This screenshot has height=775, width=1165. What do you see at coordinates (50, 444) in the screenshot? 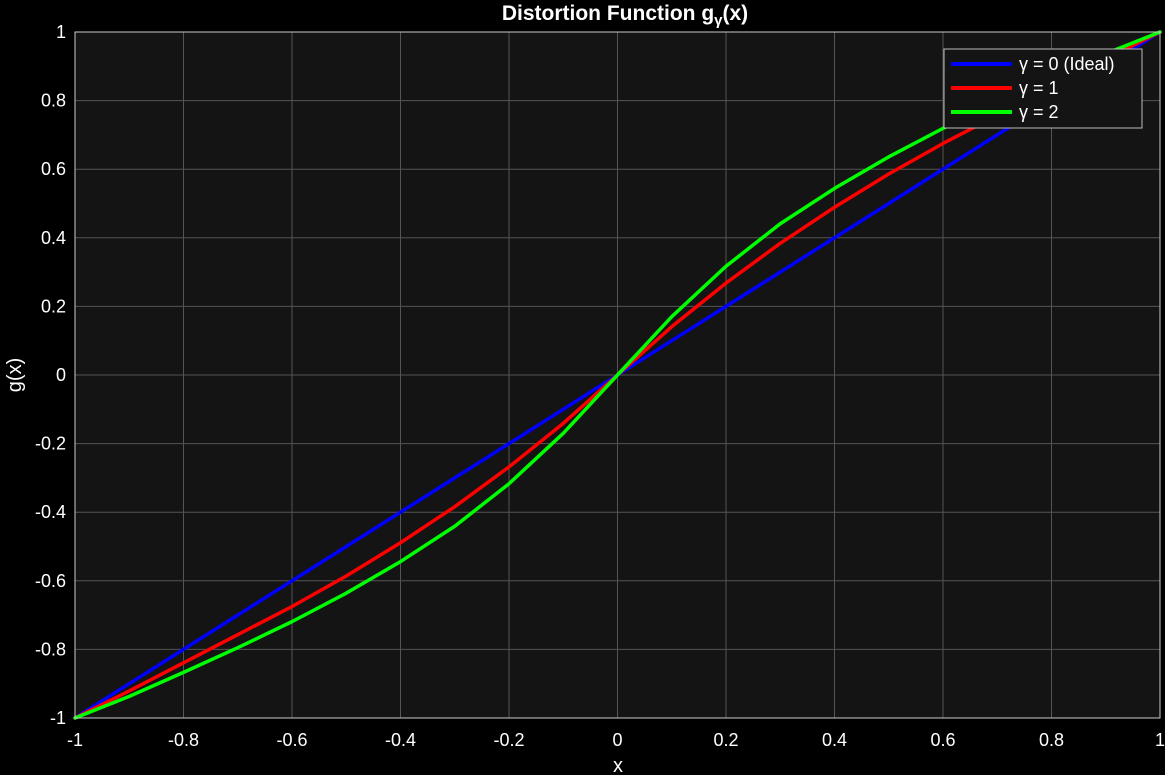
I see `y-tick-label: -0.2` at bounding box center [50, 444].